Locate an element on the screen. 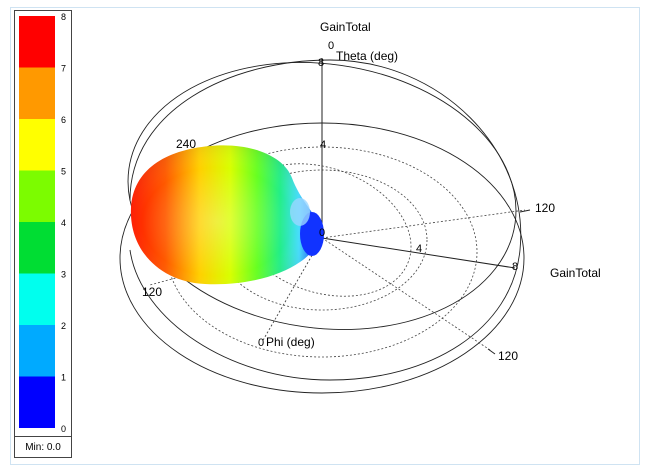 The height and width of the screenshot is (471, 650). theta-label: Theta (deg) is located at coordinates (367, 56).